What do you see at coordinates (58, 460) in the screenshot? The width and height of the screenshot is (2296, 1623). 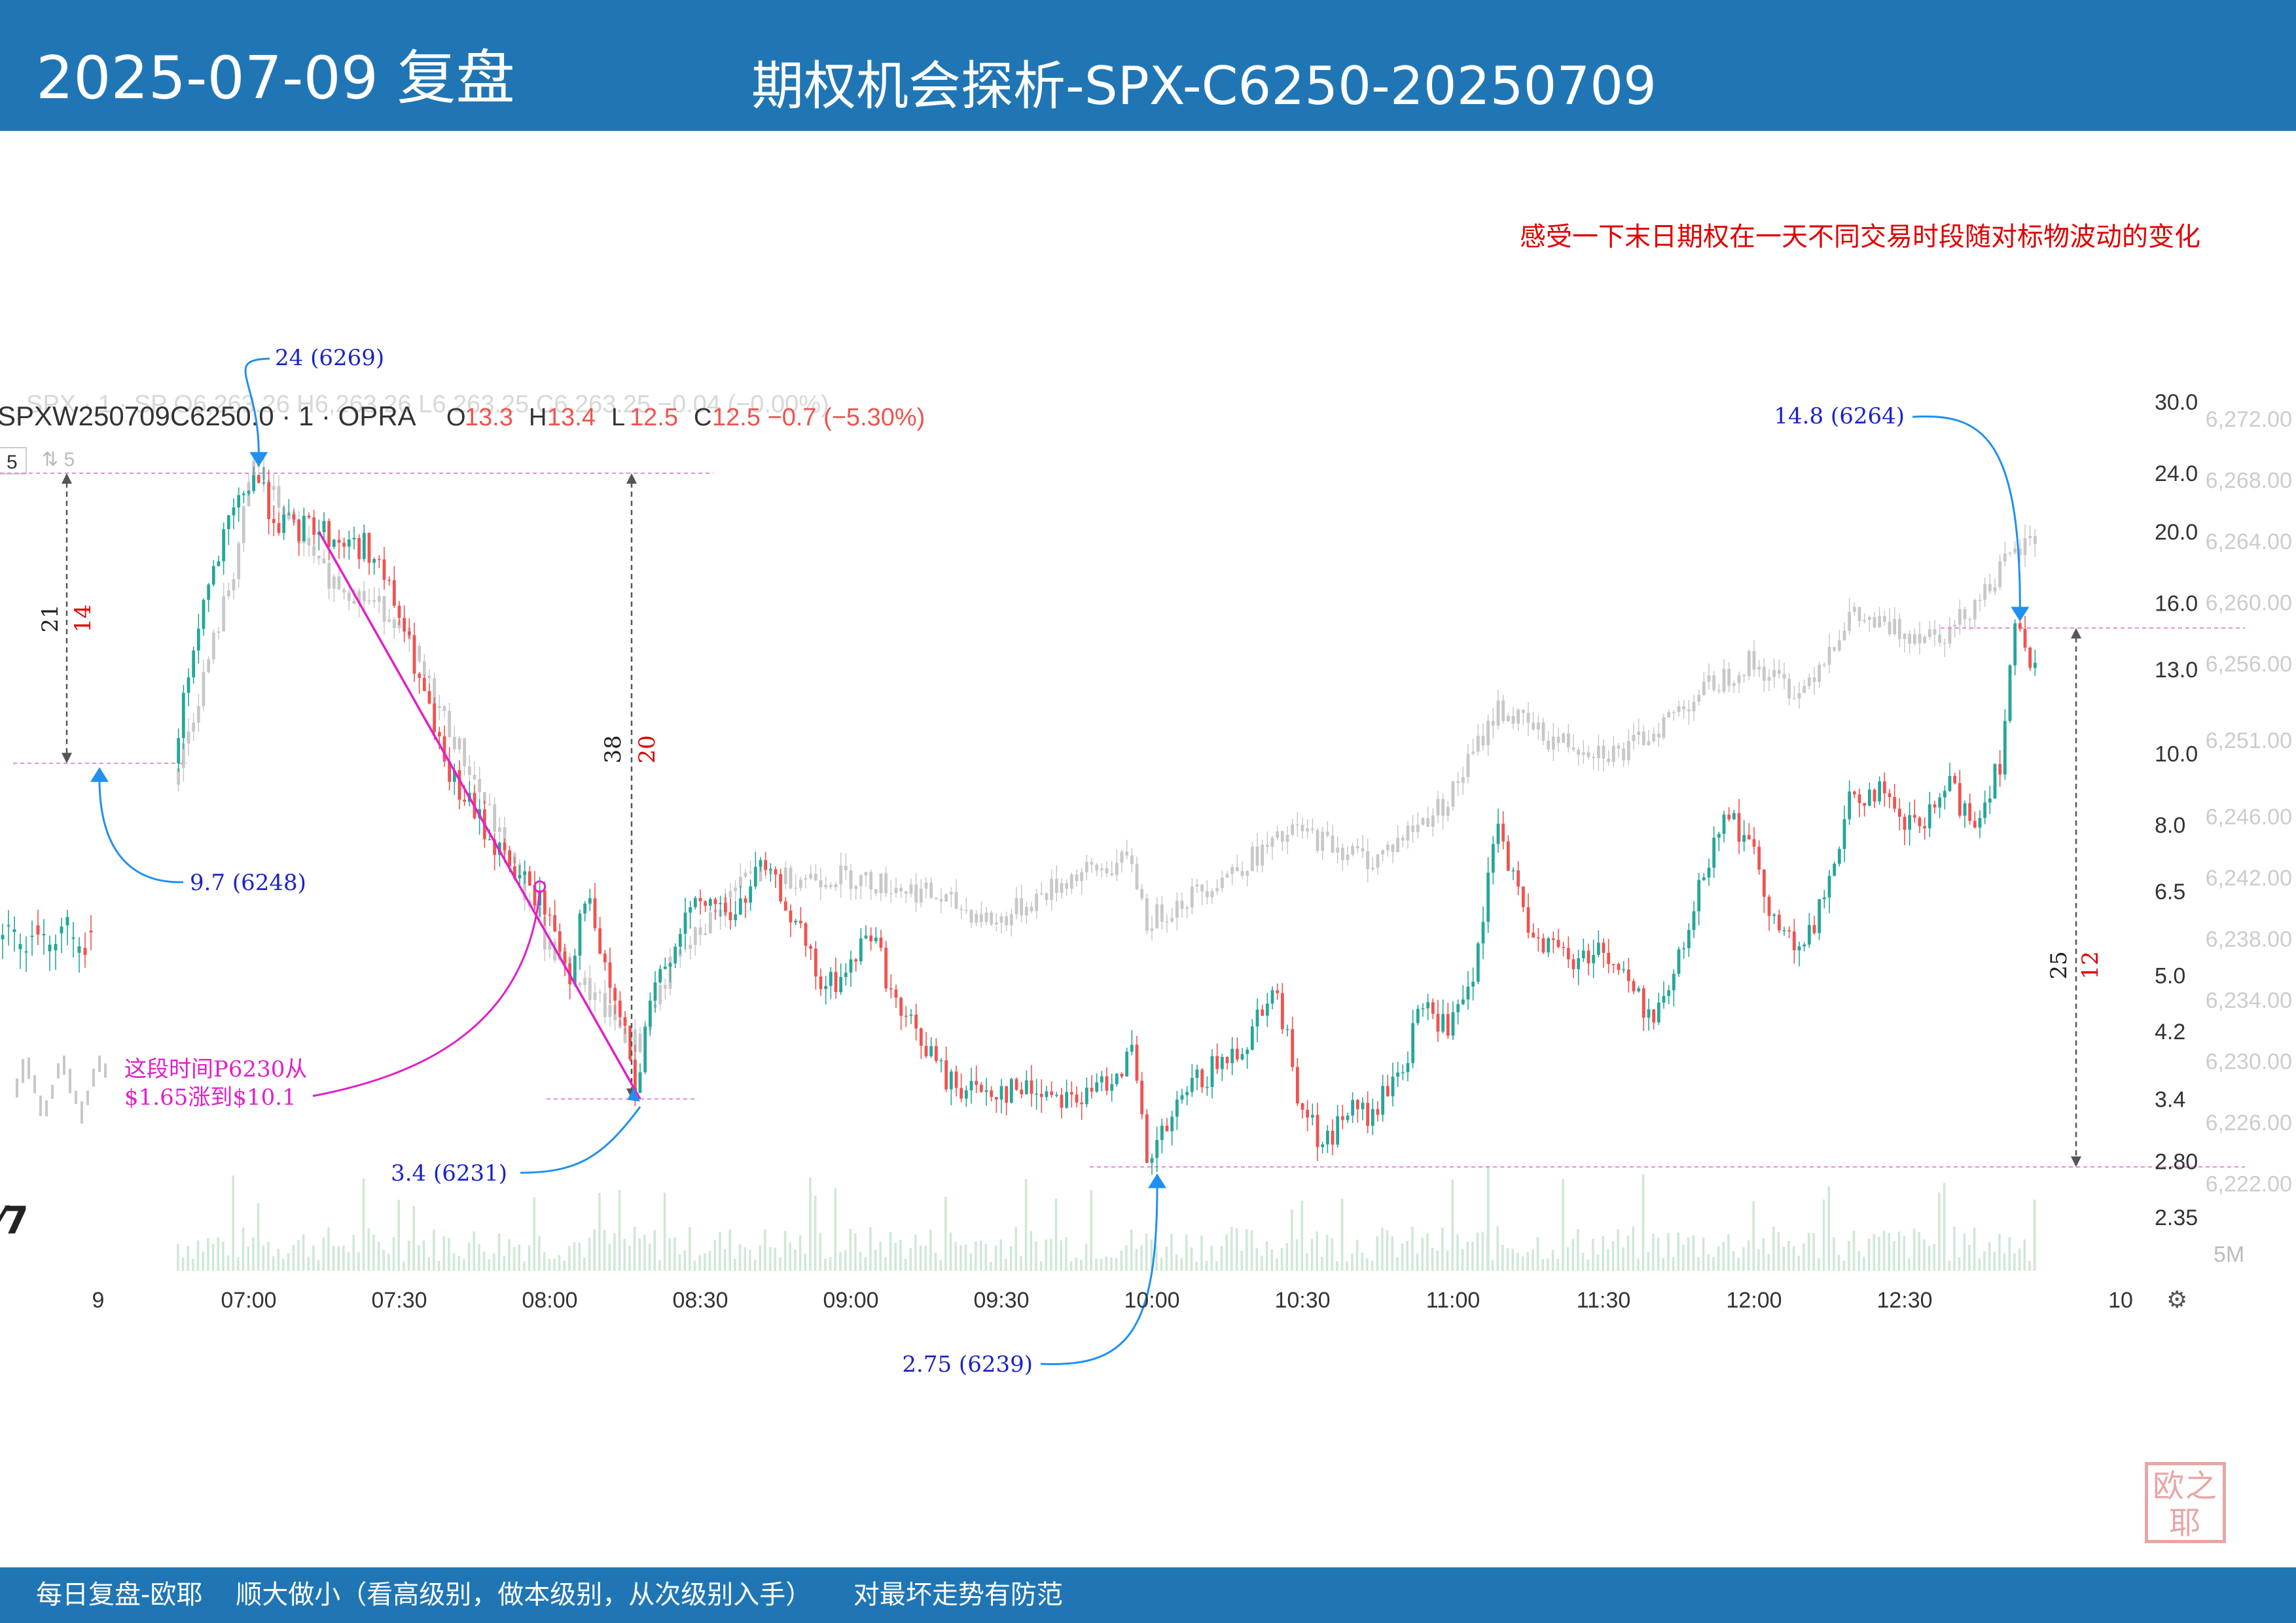 I see `interval-box-arrows: ⇅ 5` at bounding box center [58, 460].